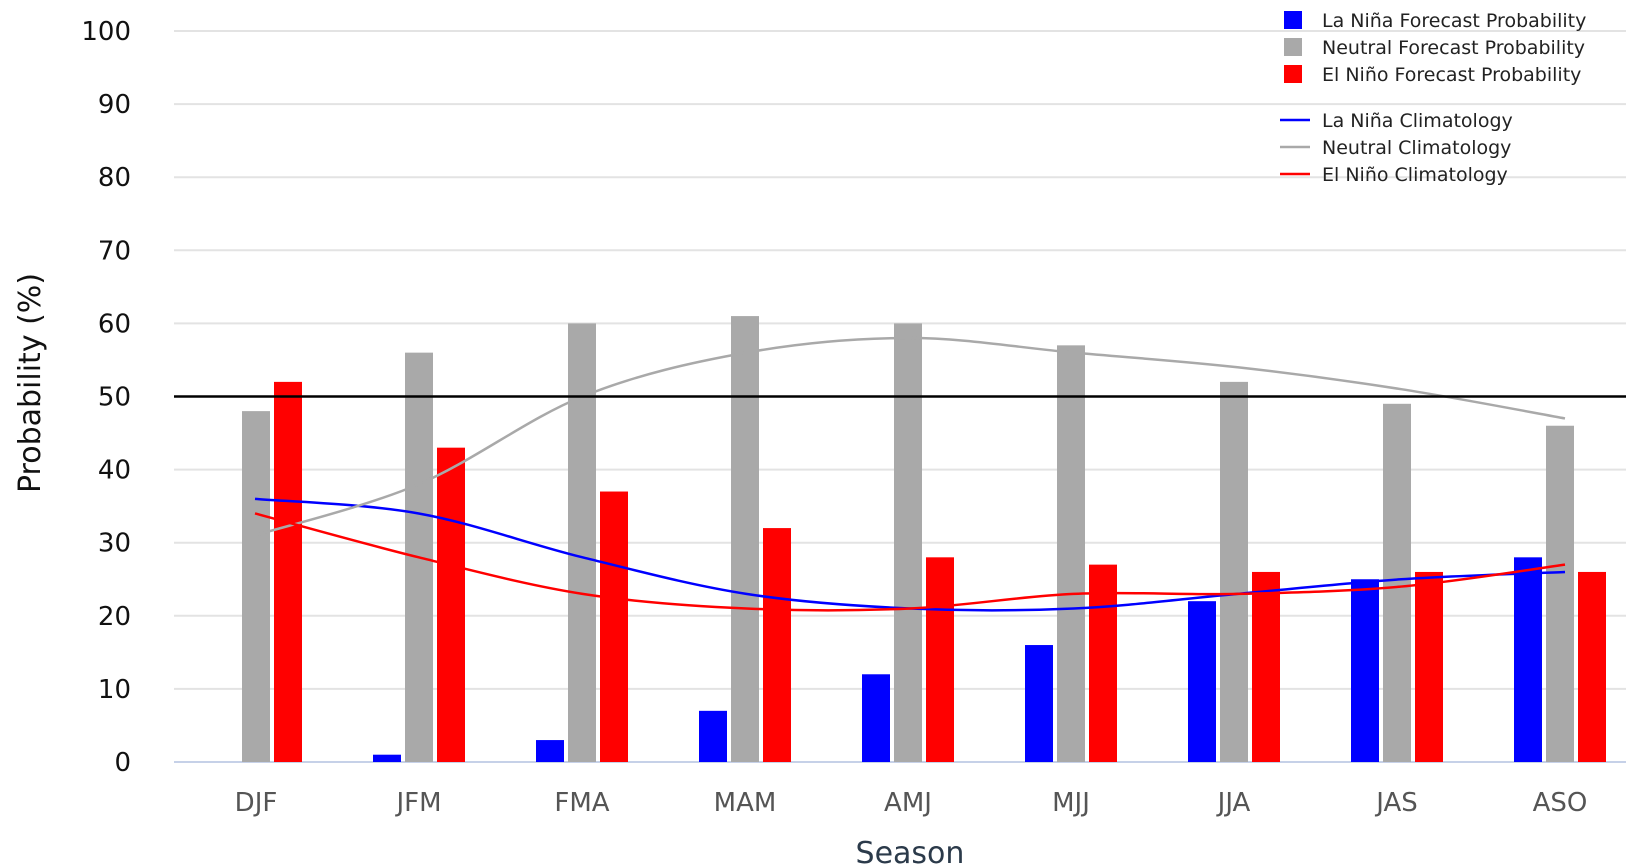  I want to click on legend-label: Neutral Forecast Probability, so click(1453, 48).